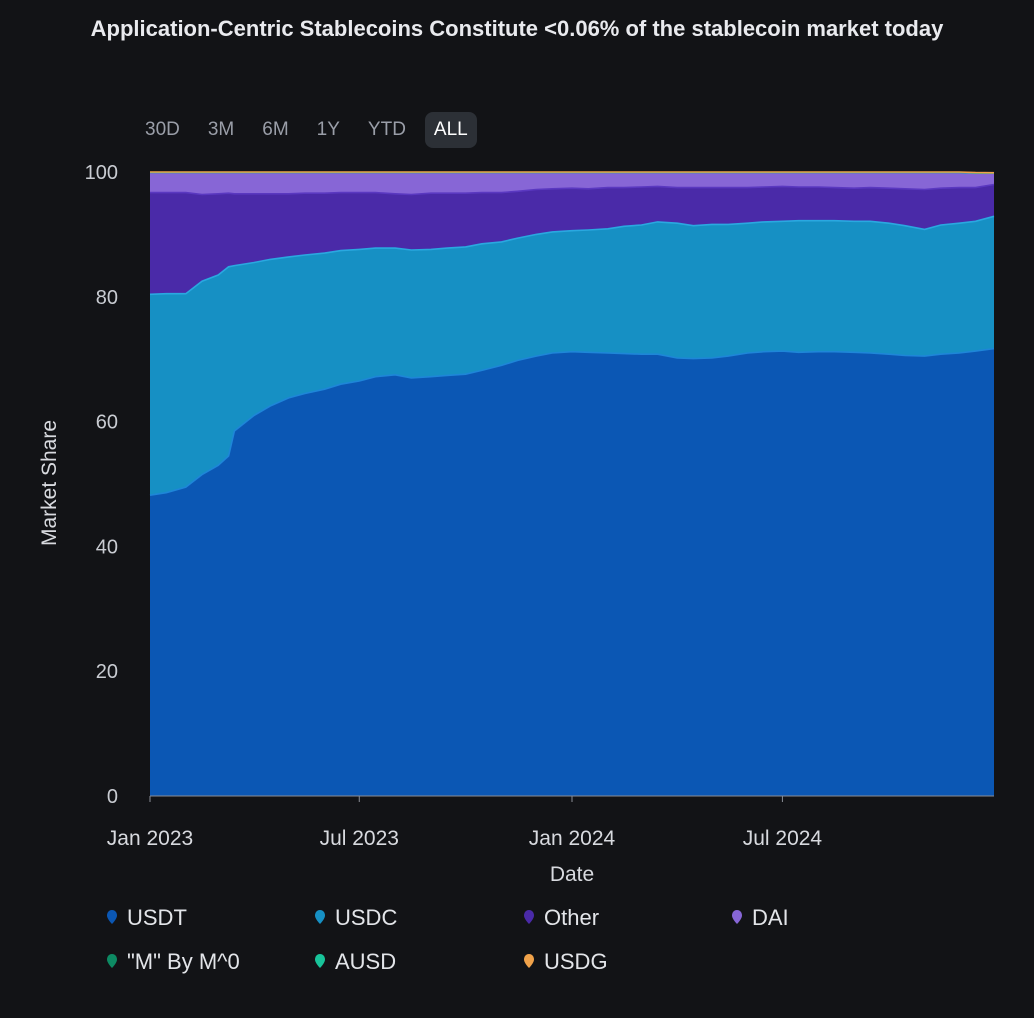 The width and height of the screenshot is (1034, 1018). What do you see at coordinates (783, 838) in the screenshot?
I see `x-tick-label: Jul 2024` at bounding box center [783, 838].